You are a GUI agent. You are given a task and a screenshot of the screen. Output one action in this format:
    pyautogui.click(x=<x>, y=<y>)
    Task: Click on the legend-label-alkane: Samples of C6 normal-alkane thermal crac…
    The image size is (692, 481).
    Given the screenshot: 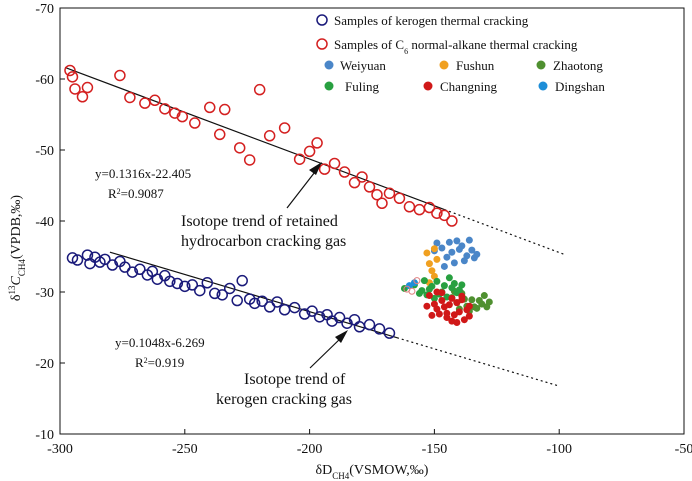 What is the action you would take?
    pyautogui.click(x=456, y=46)
    